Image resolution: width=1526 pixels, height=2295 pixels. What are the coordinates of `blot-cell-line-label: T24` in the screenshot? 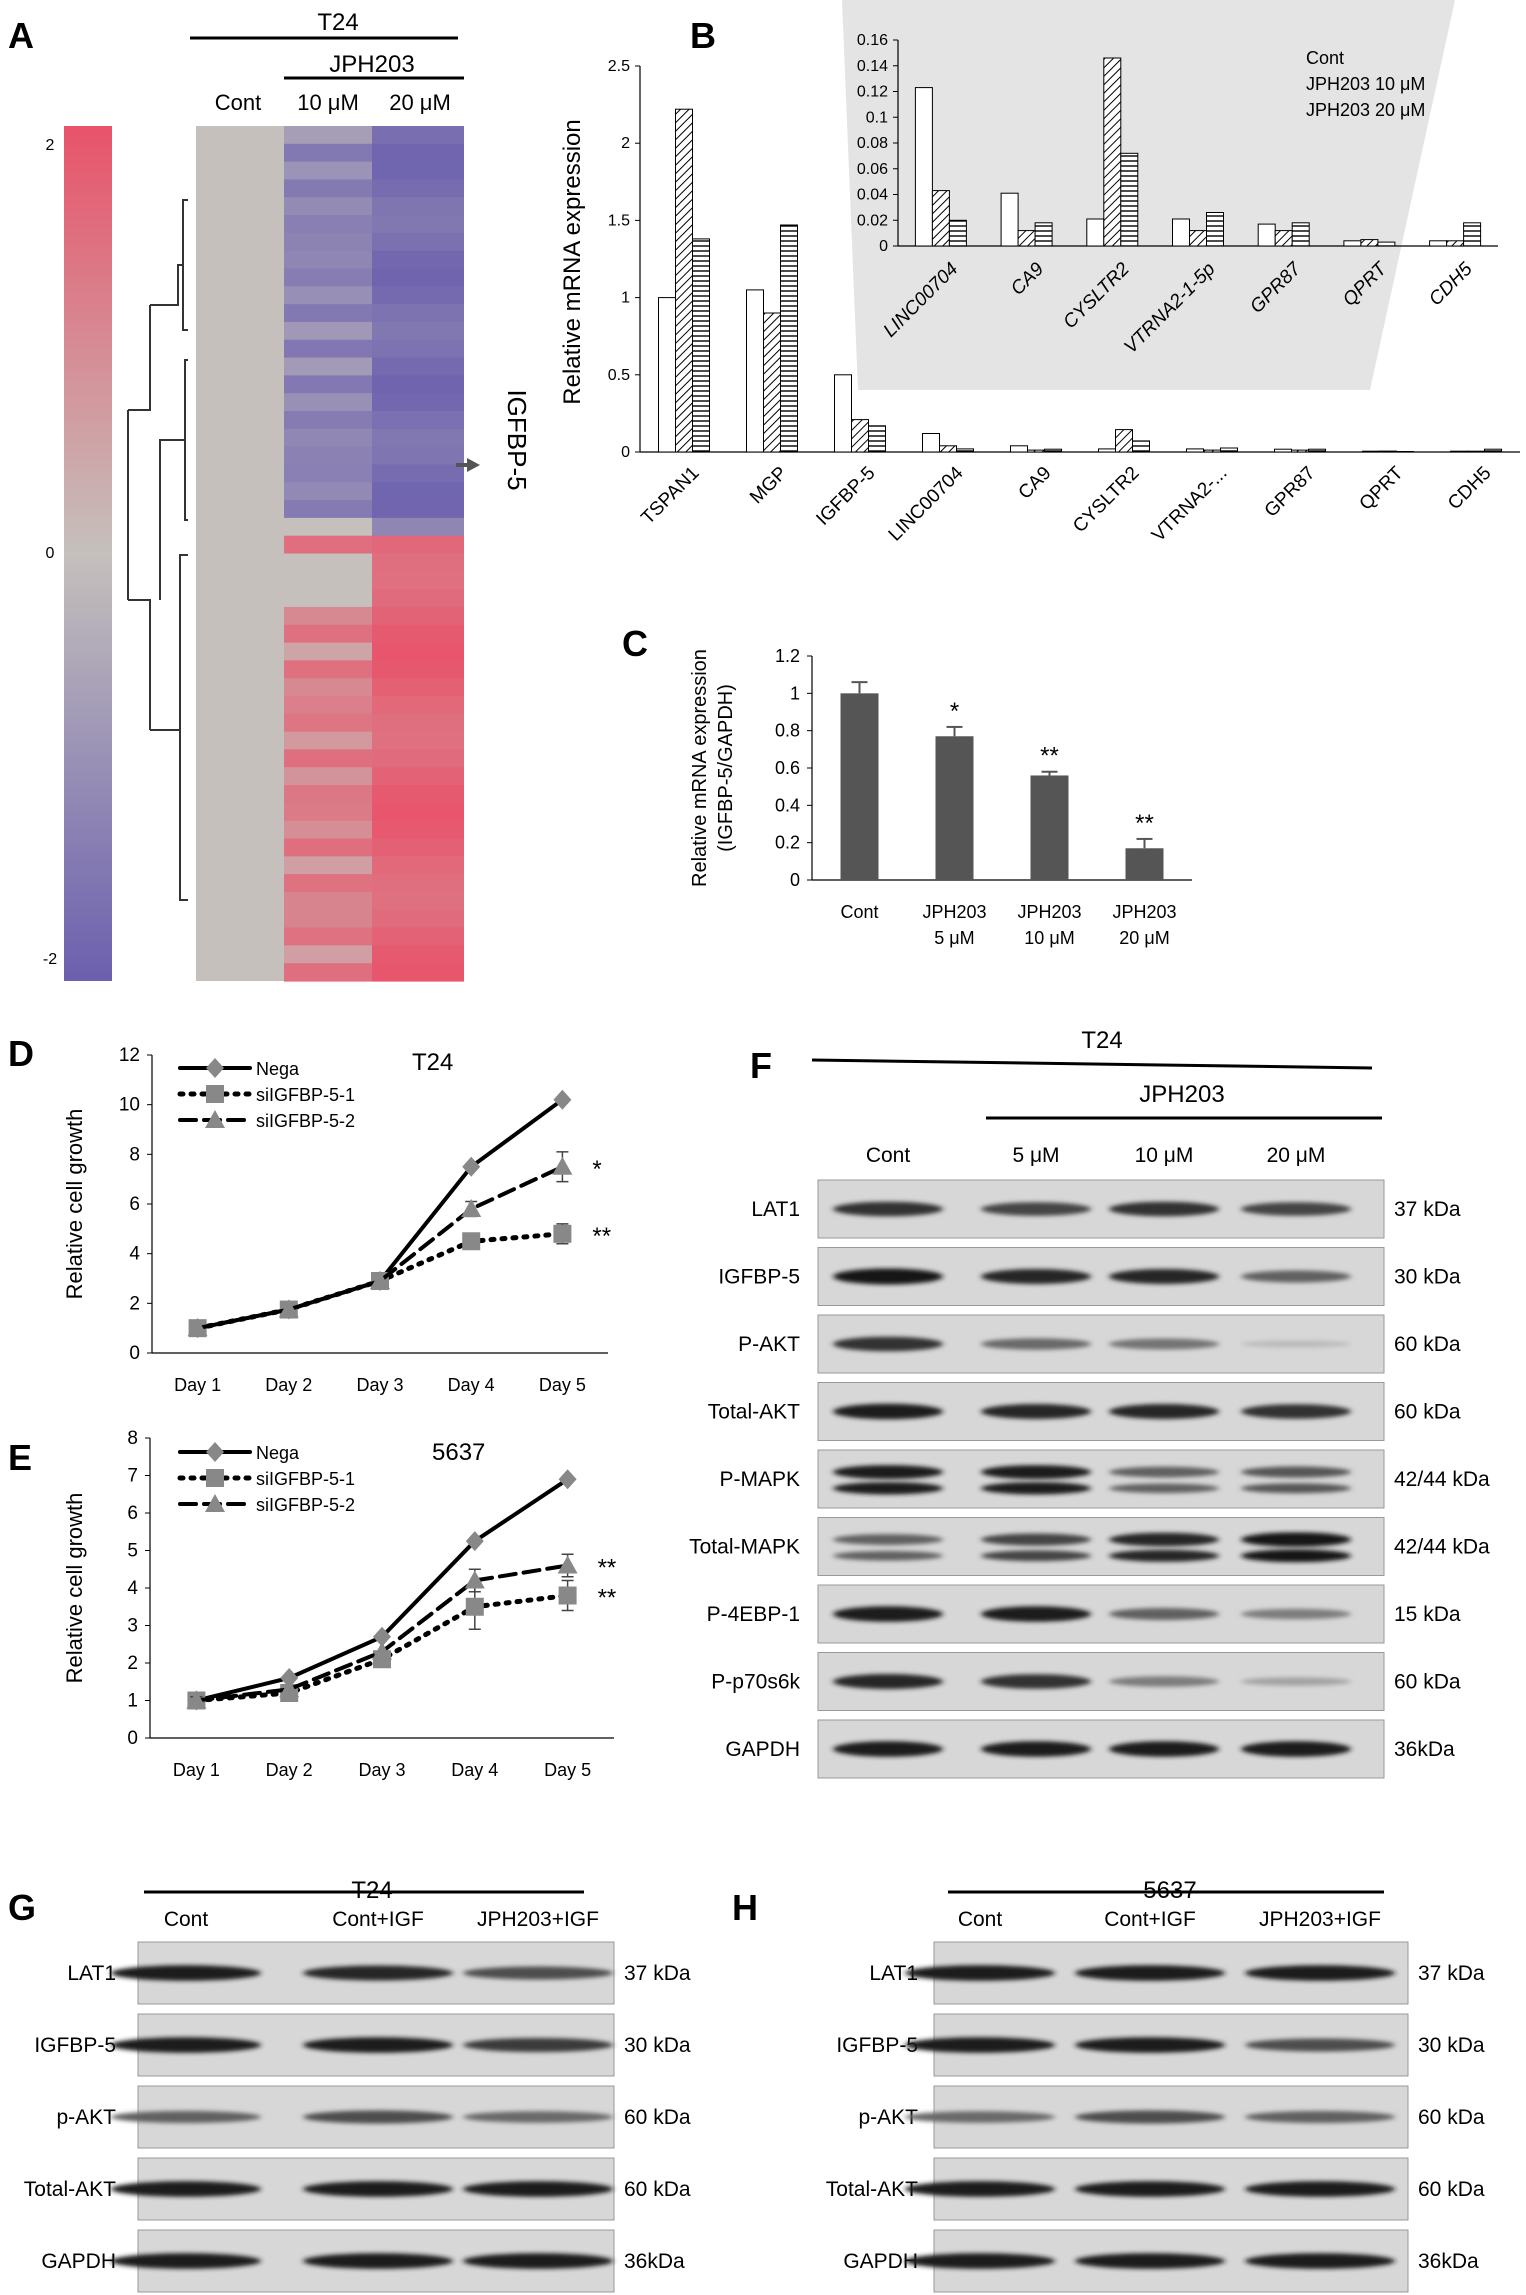 It's located at (1101, 1040).